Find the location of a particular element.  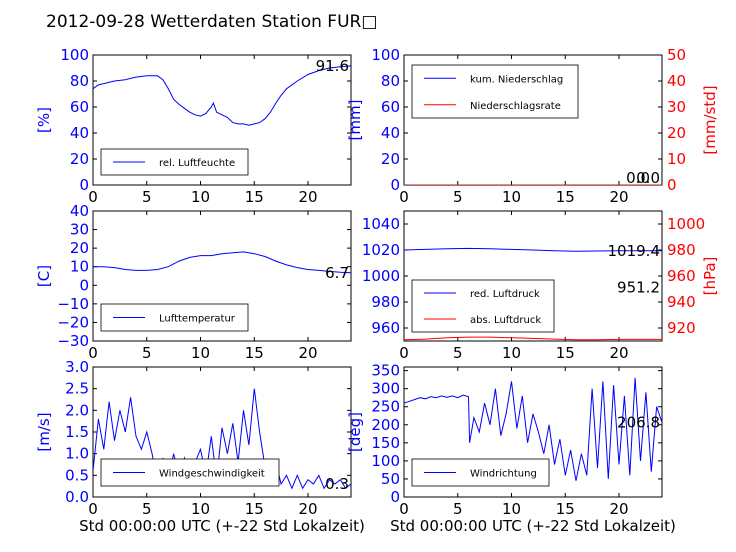

y-tick-label: 1000 is located at coordinates (381, 276).